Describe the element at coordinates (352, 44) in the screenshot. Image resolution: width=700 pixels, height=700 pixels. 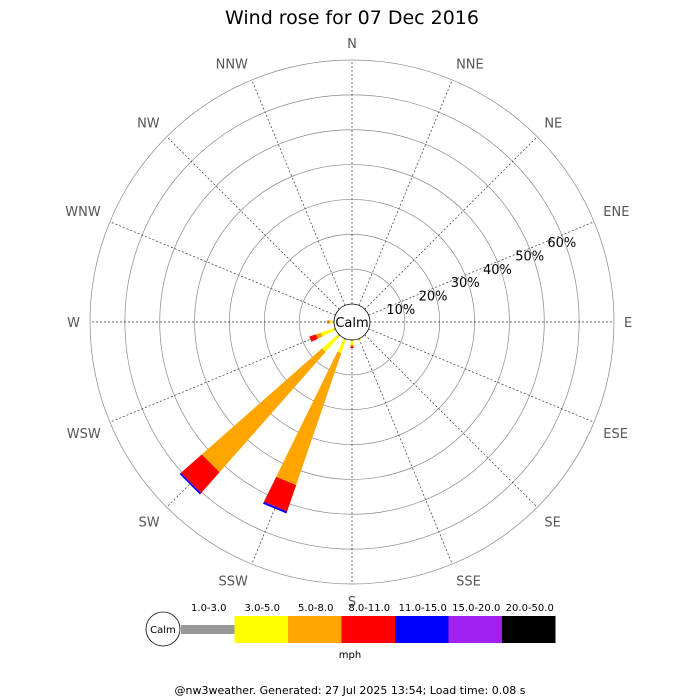
I see `direction-label: N` at that location.